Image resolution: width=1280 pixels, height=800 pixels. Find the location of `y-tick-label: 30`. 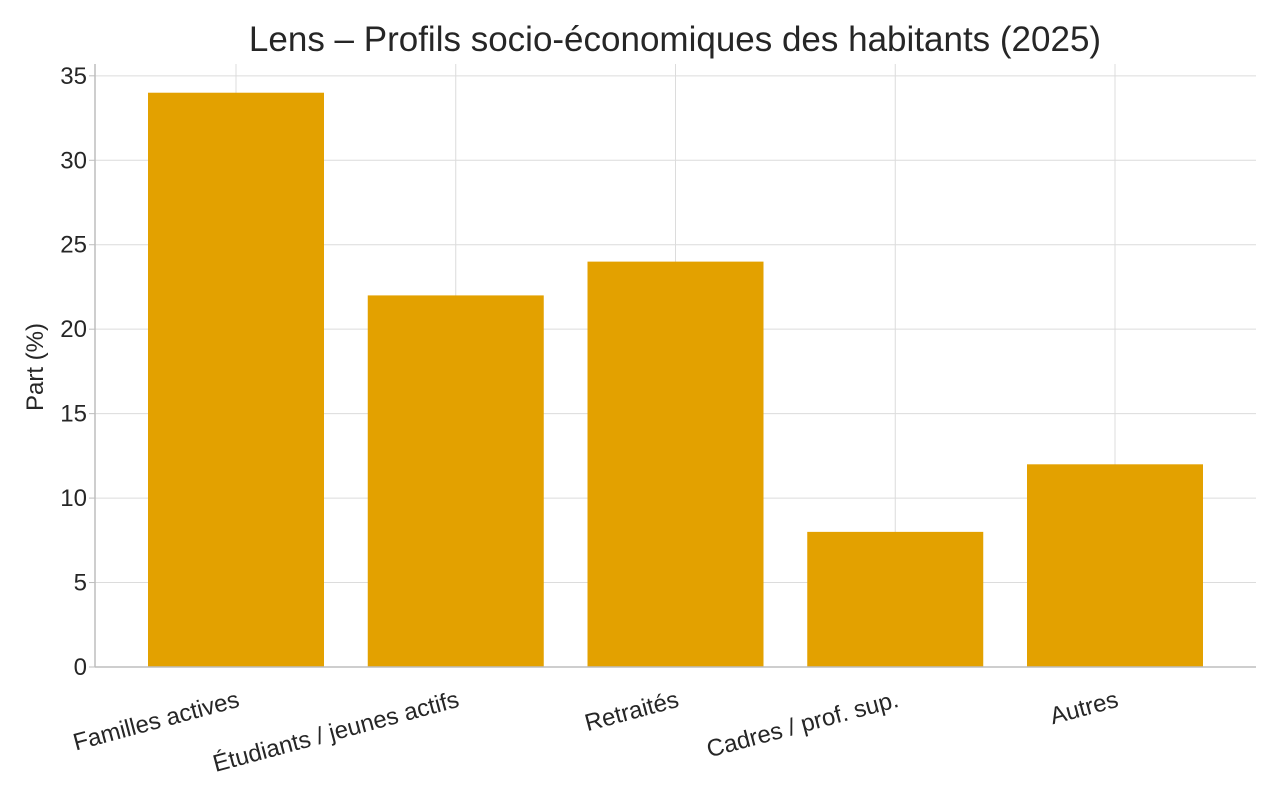

y-tick-label: 30 is located at coordinates (73, 160).